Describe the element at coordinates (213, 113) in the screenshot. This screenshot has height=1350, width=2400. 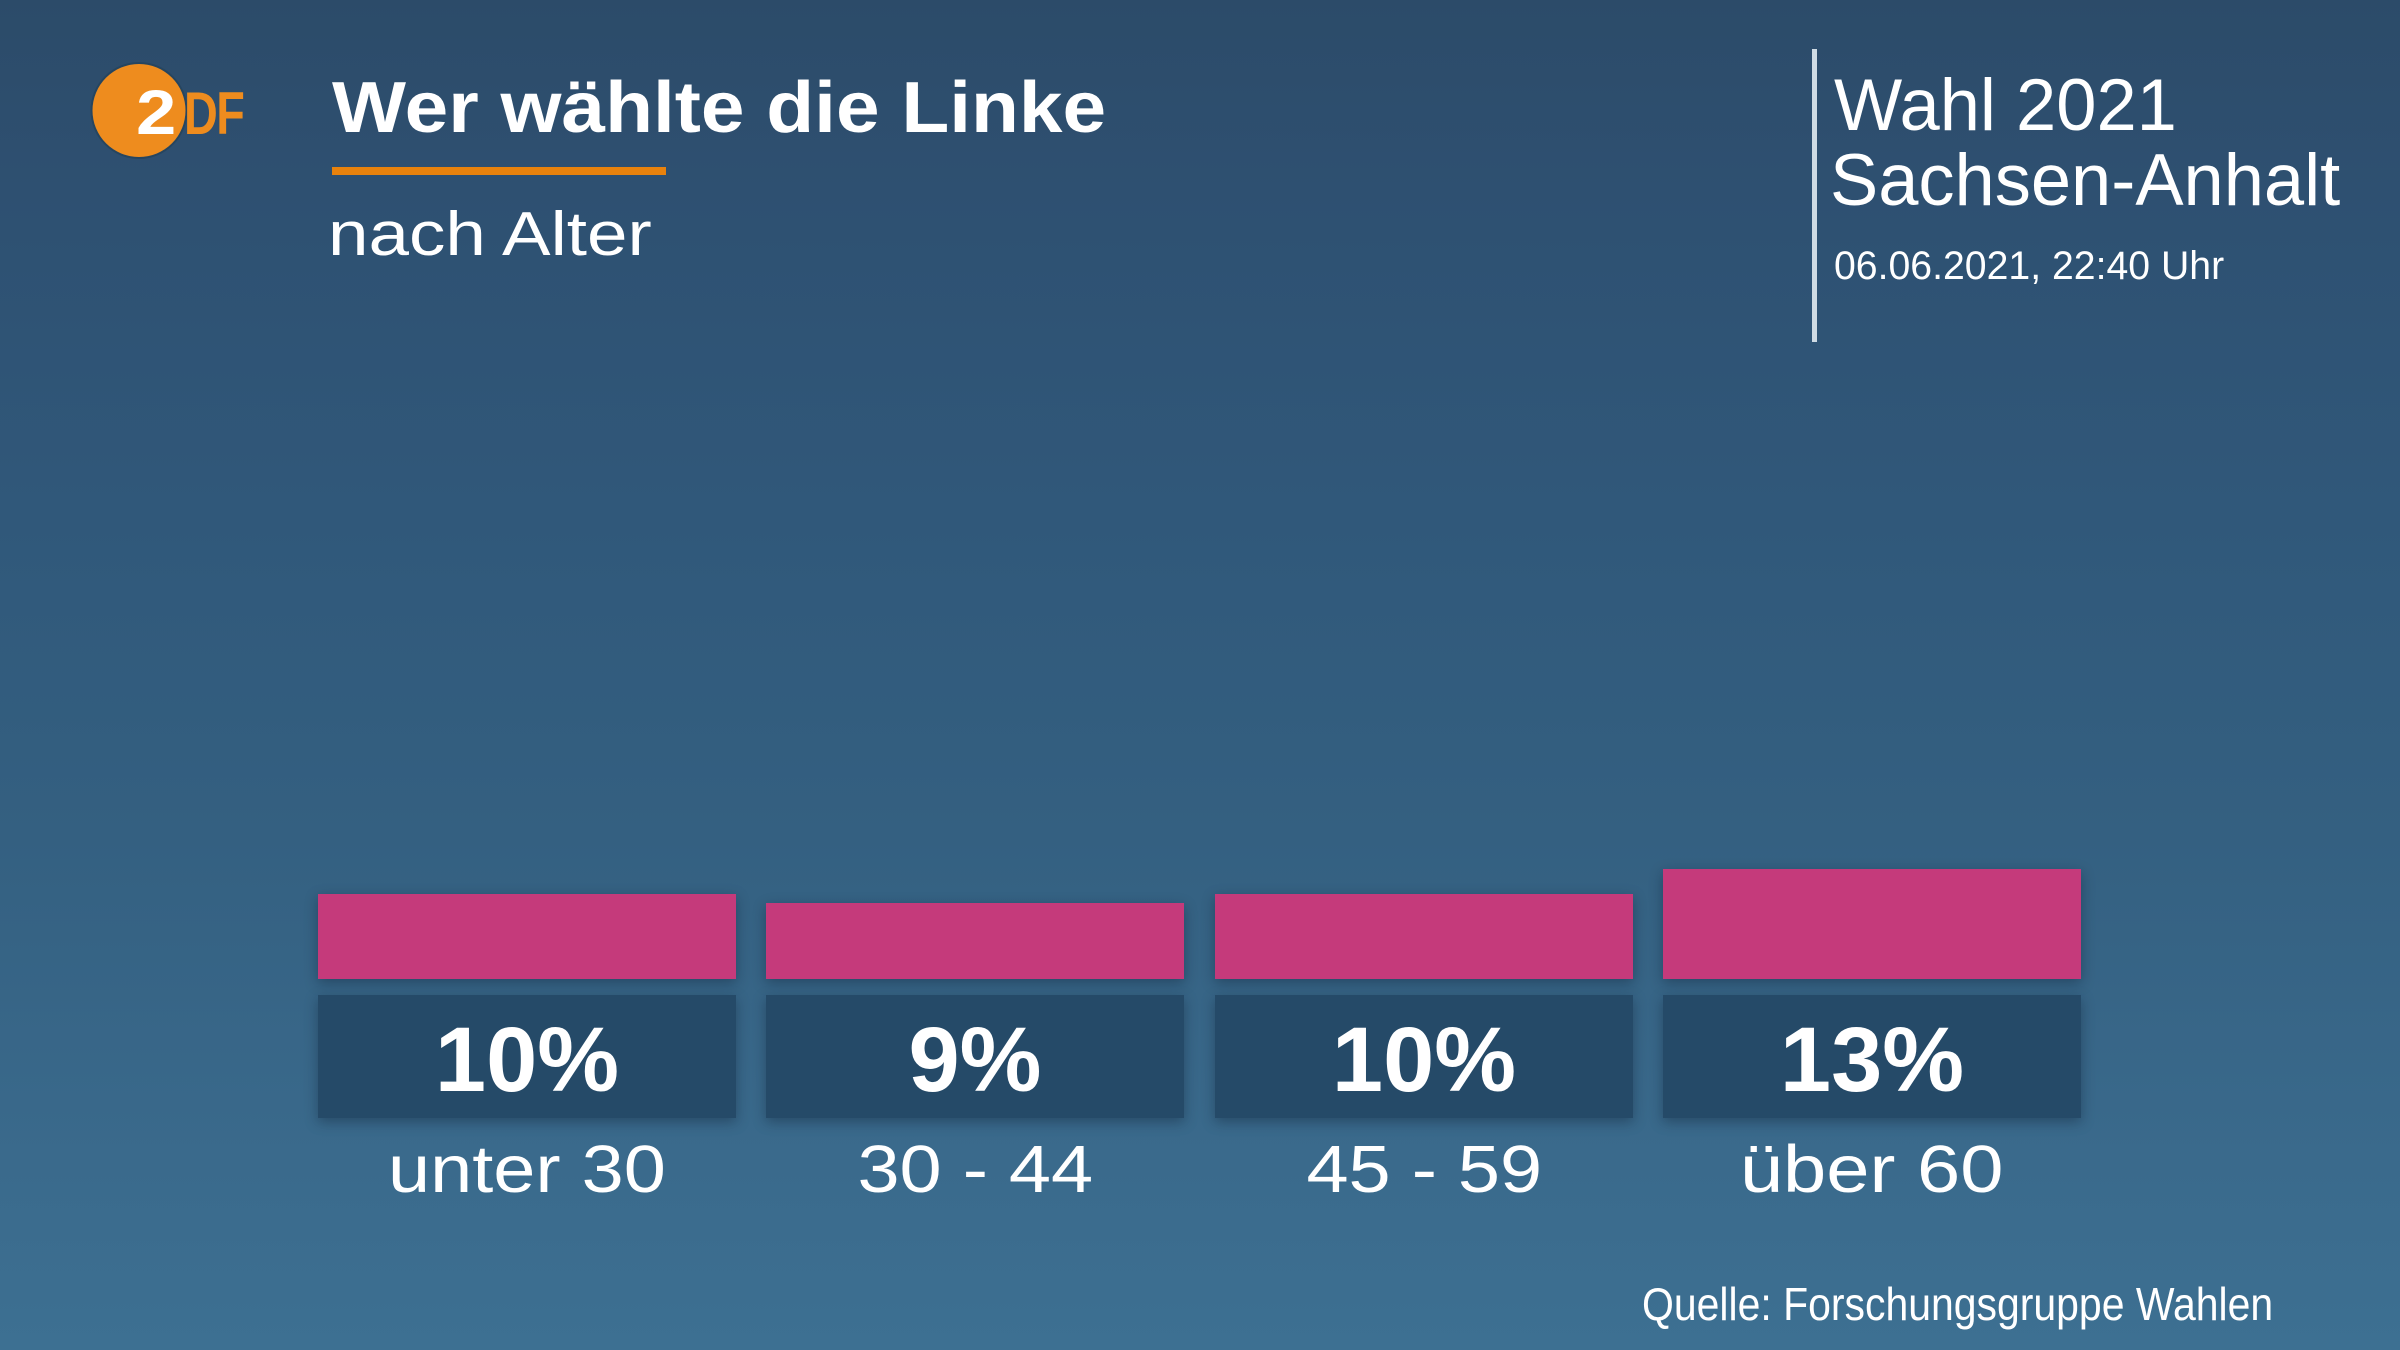
I see `svg-text: DF` at that location.